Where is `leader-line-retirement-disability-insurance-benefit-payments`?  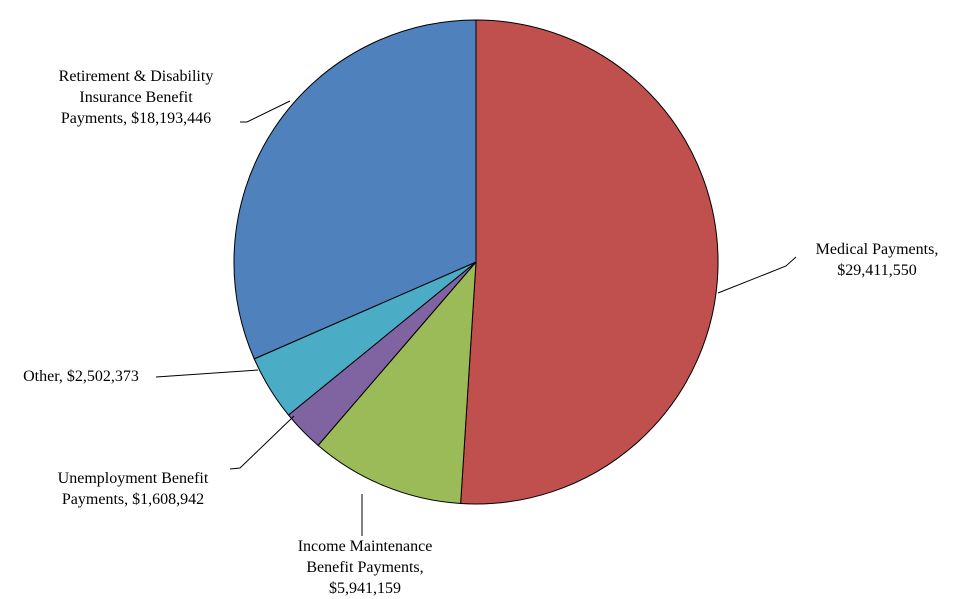 leader-line-retirement-disability-insurance-benefit-payments is located at coordinates (265, 111).